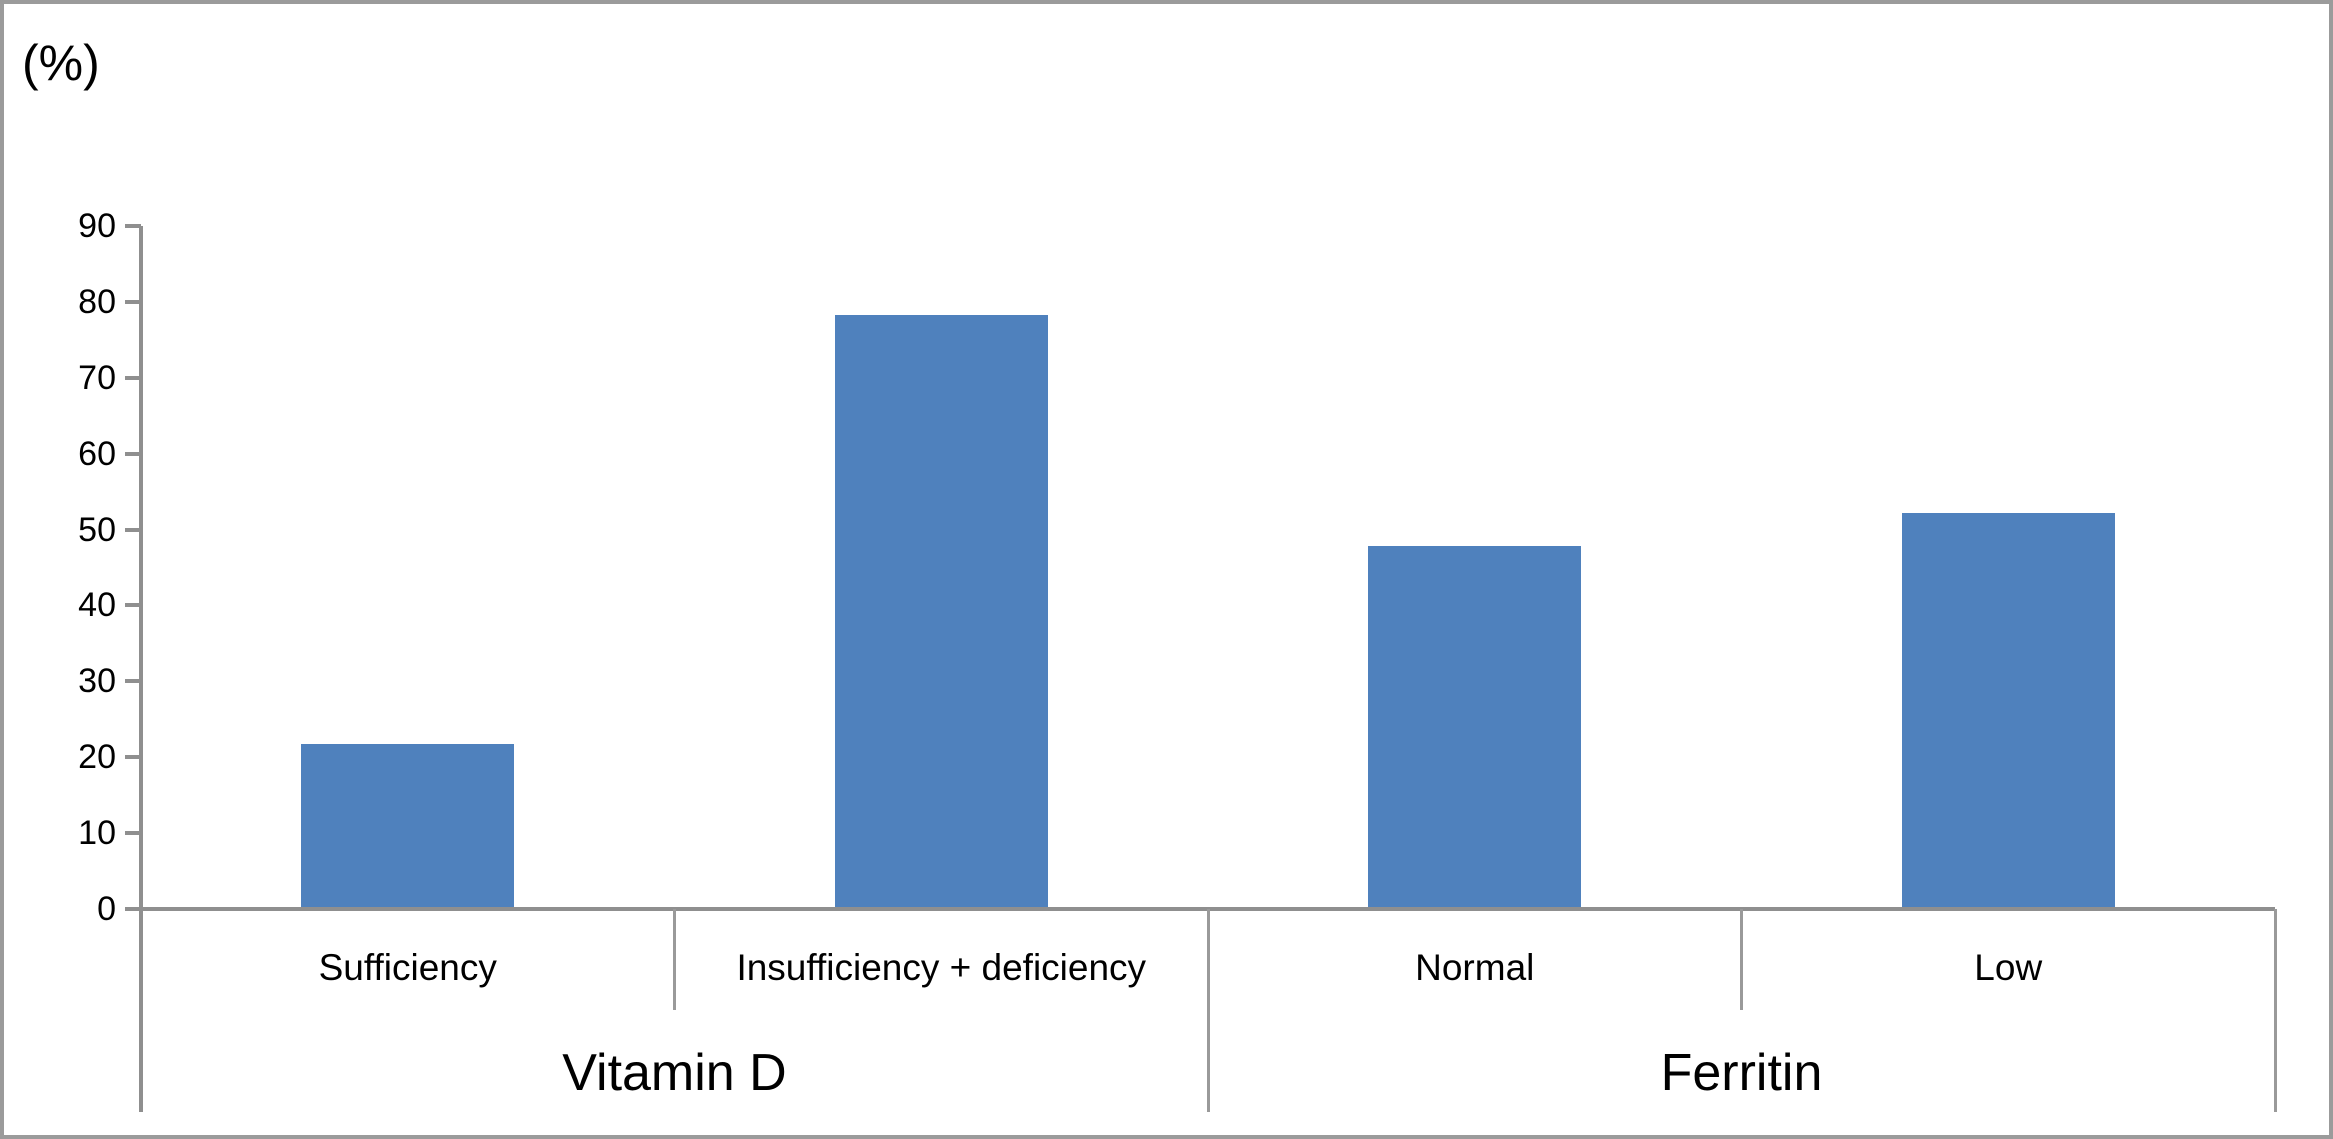 The image size is (2333, 1139). What do you see at coordinates (1475, 967) in the screenshot?
I see `category-label-normal: Normal` at bounding box center [1475, 967].